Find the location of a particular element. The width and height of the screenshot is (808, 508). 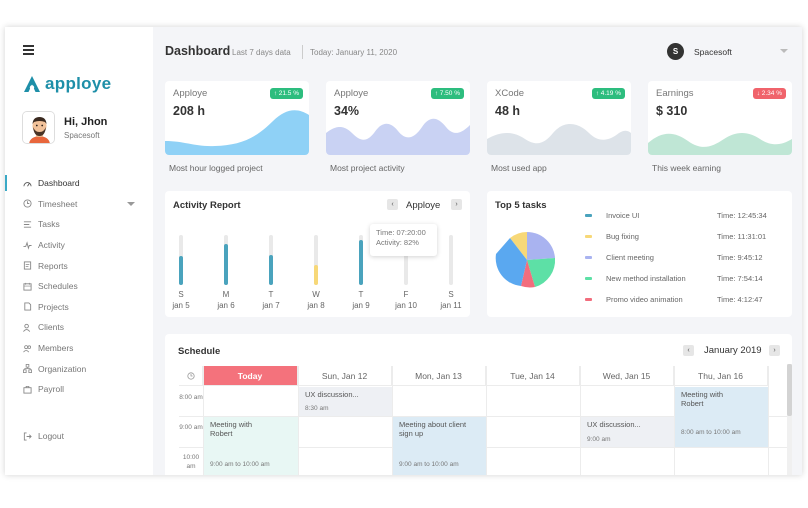

sidebar-item-clients: Clients is located at coordinates (79, 327).